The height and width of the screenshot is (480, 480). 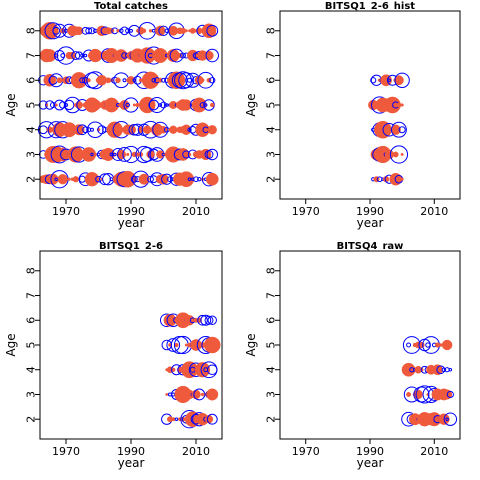 What do you see at coordinates (131, 6) in the screenshot?
I see `panel-title: Total catches` at bounding box center [131, 6].